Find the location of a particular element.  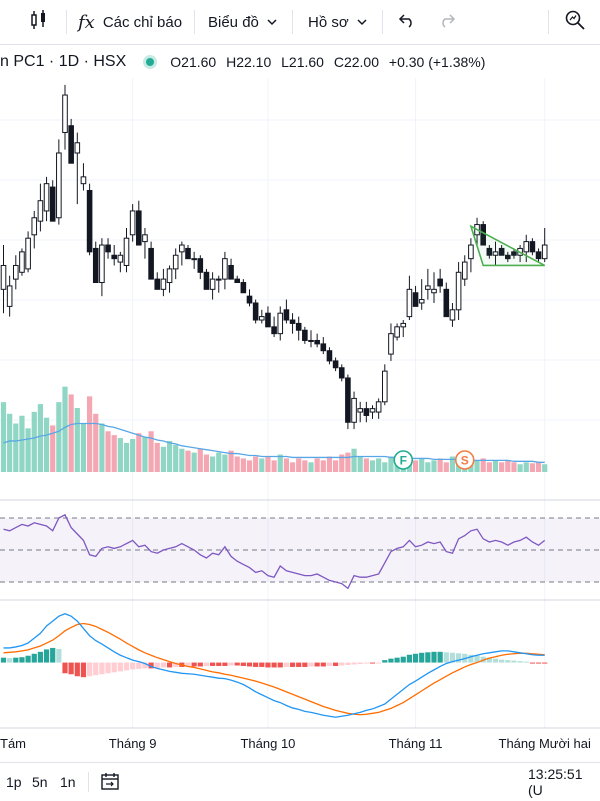

search-icon is located at coordinates (575, 22).